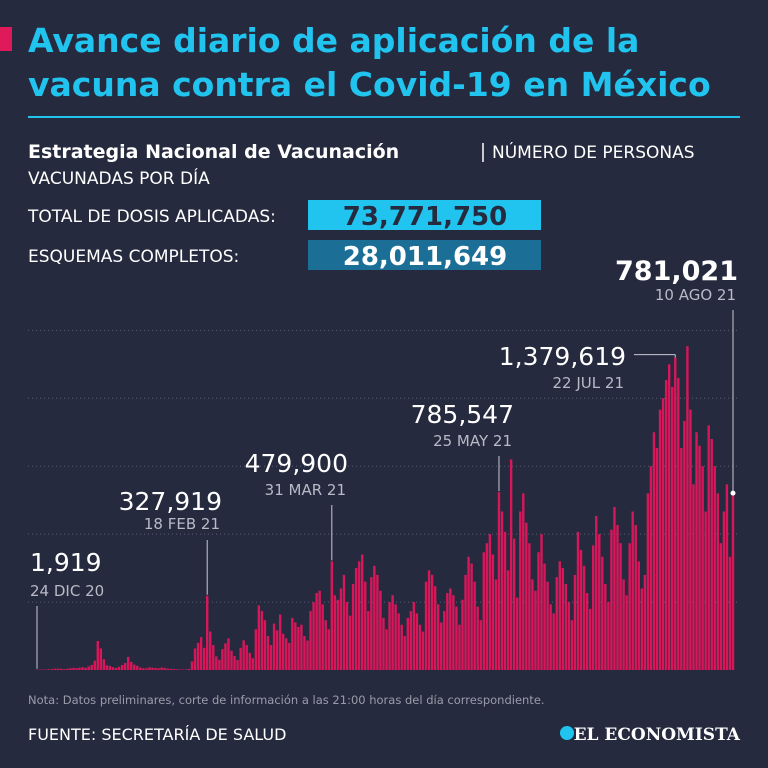 The image size is (768, 768). I want to click on title-line: vacuna contra el Covid-19 en México, so click(369, 84).